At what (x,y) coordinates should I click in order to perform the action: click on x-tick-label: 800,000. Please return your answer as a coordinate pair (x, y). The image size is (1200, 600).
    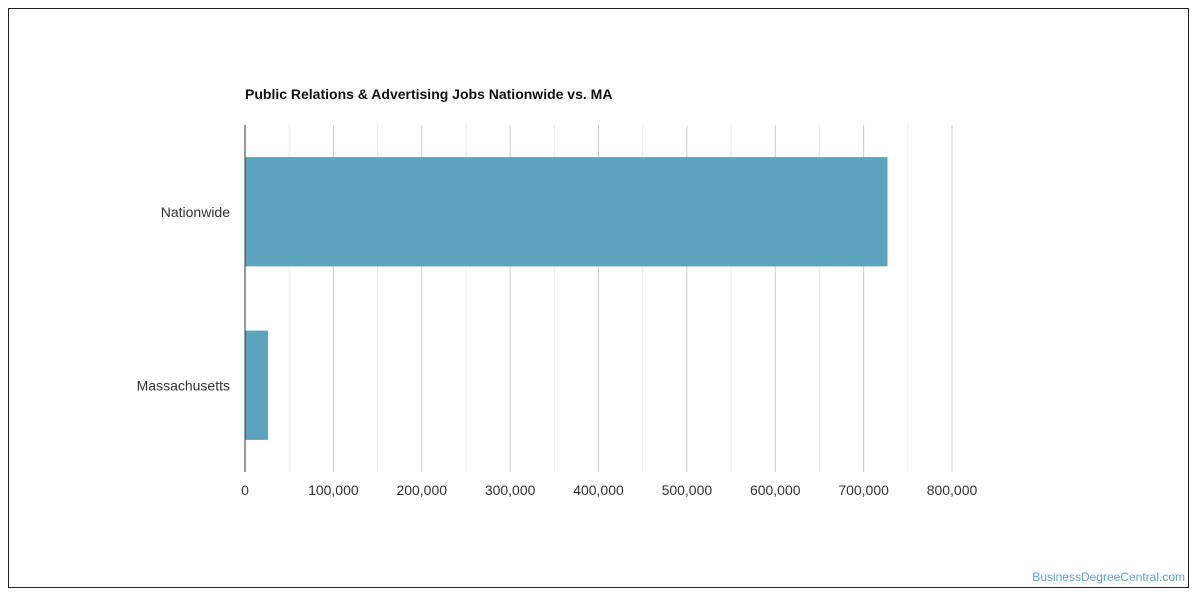
    Looking at the image, I should click on (952, 490).